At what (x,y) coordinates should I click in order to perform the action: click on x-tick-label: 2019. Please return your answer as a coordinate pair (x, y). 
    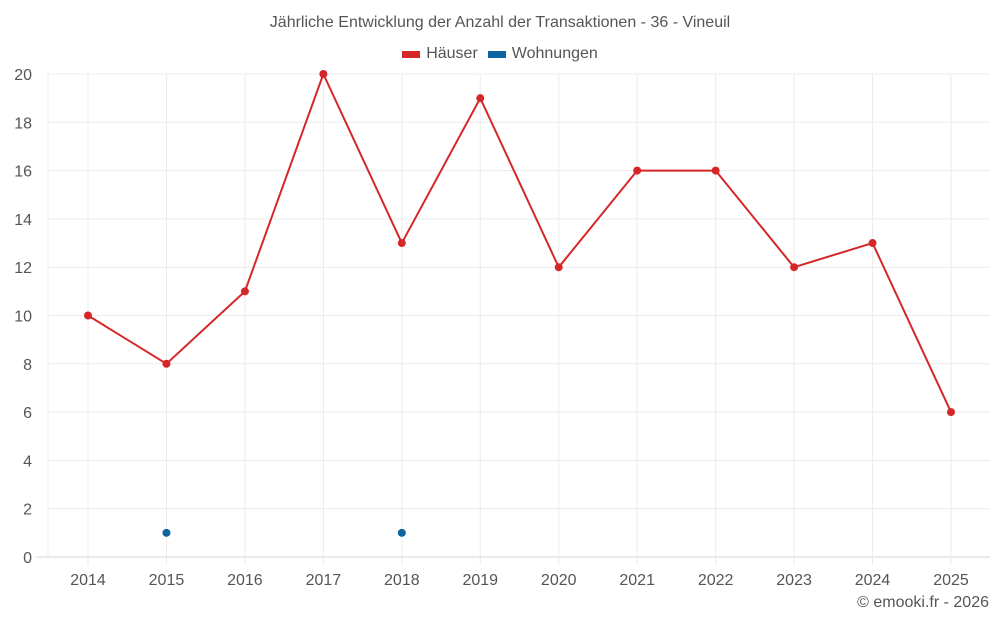
    Looking at the image, I should click on (480, 580).